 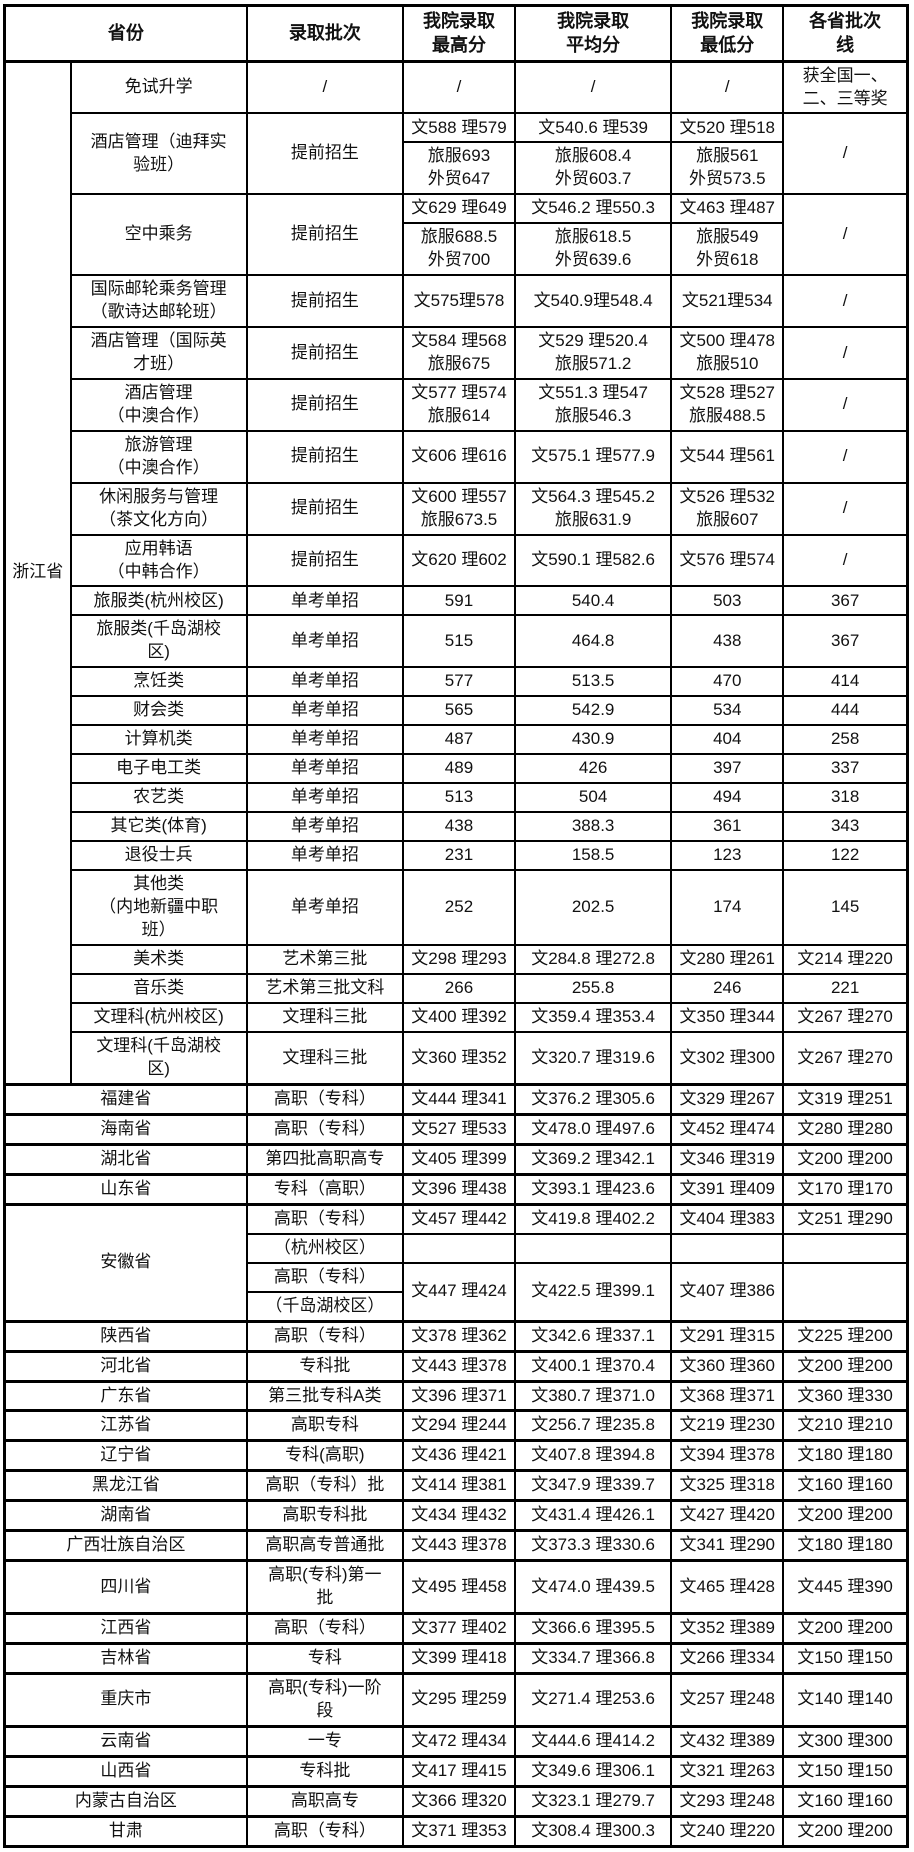 I want to click on province-cell: 内蒙古自治区, so click(x=125, y=1801).